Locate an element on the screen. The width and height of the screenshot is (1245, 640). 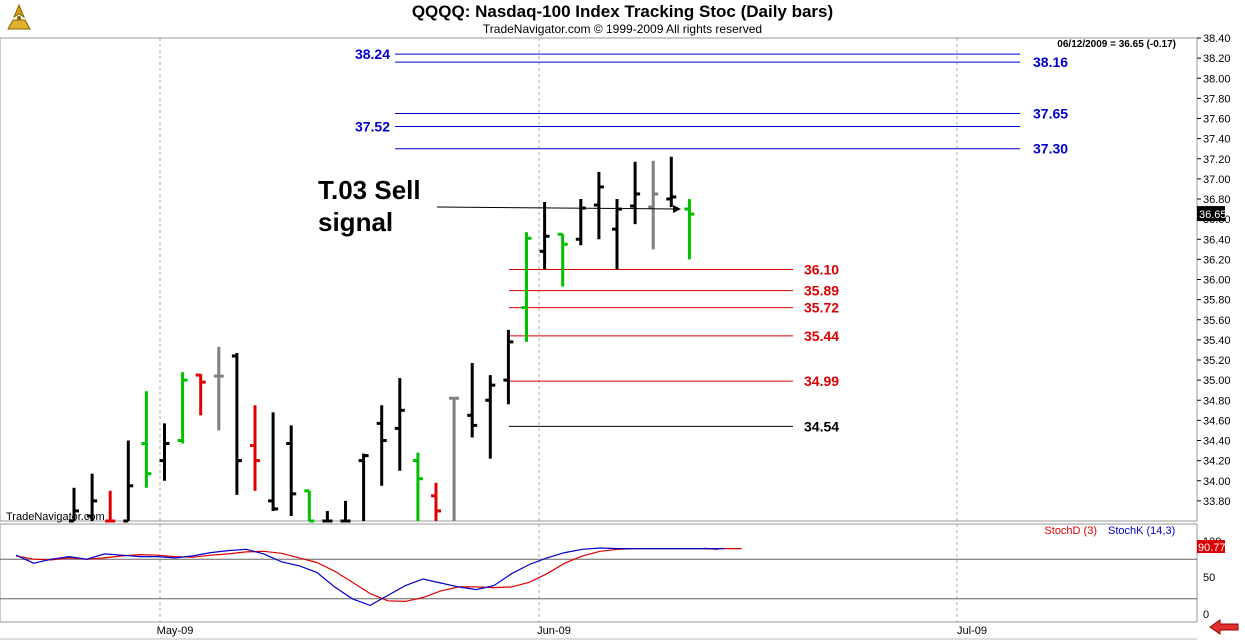
level-label: 34.54 is located at coordinates (821, 426).